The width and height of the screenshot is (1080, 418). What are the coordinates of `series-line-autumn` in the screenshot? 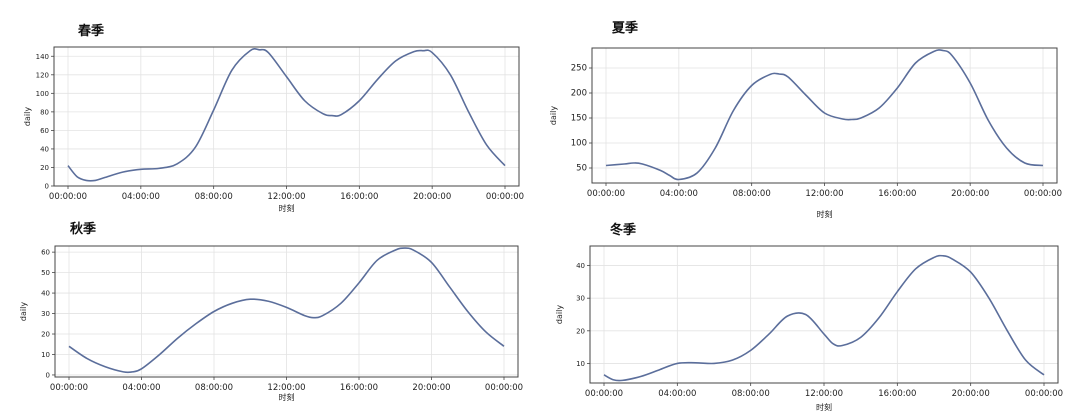 It's located at (286, 310).